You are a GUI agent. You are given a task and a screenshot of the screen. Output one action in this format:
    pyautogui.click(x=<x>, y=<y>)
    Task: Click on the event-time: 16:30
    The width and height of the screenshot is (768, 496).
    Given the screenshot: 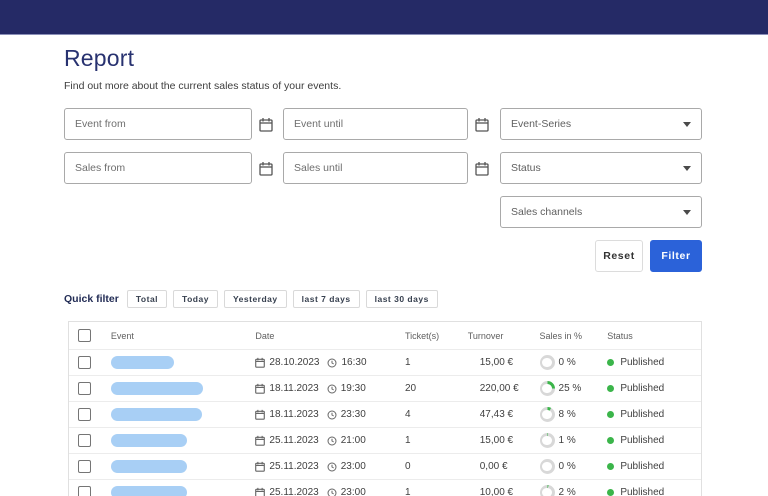 What is the action you would take?
    pyautogui.click(x=354, y=362)
    